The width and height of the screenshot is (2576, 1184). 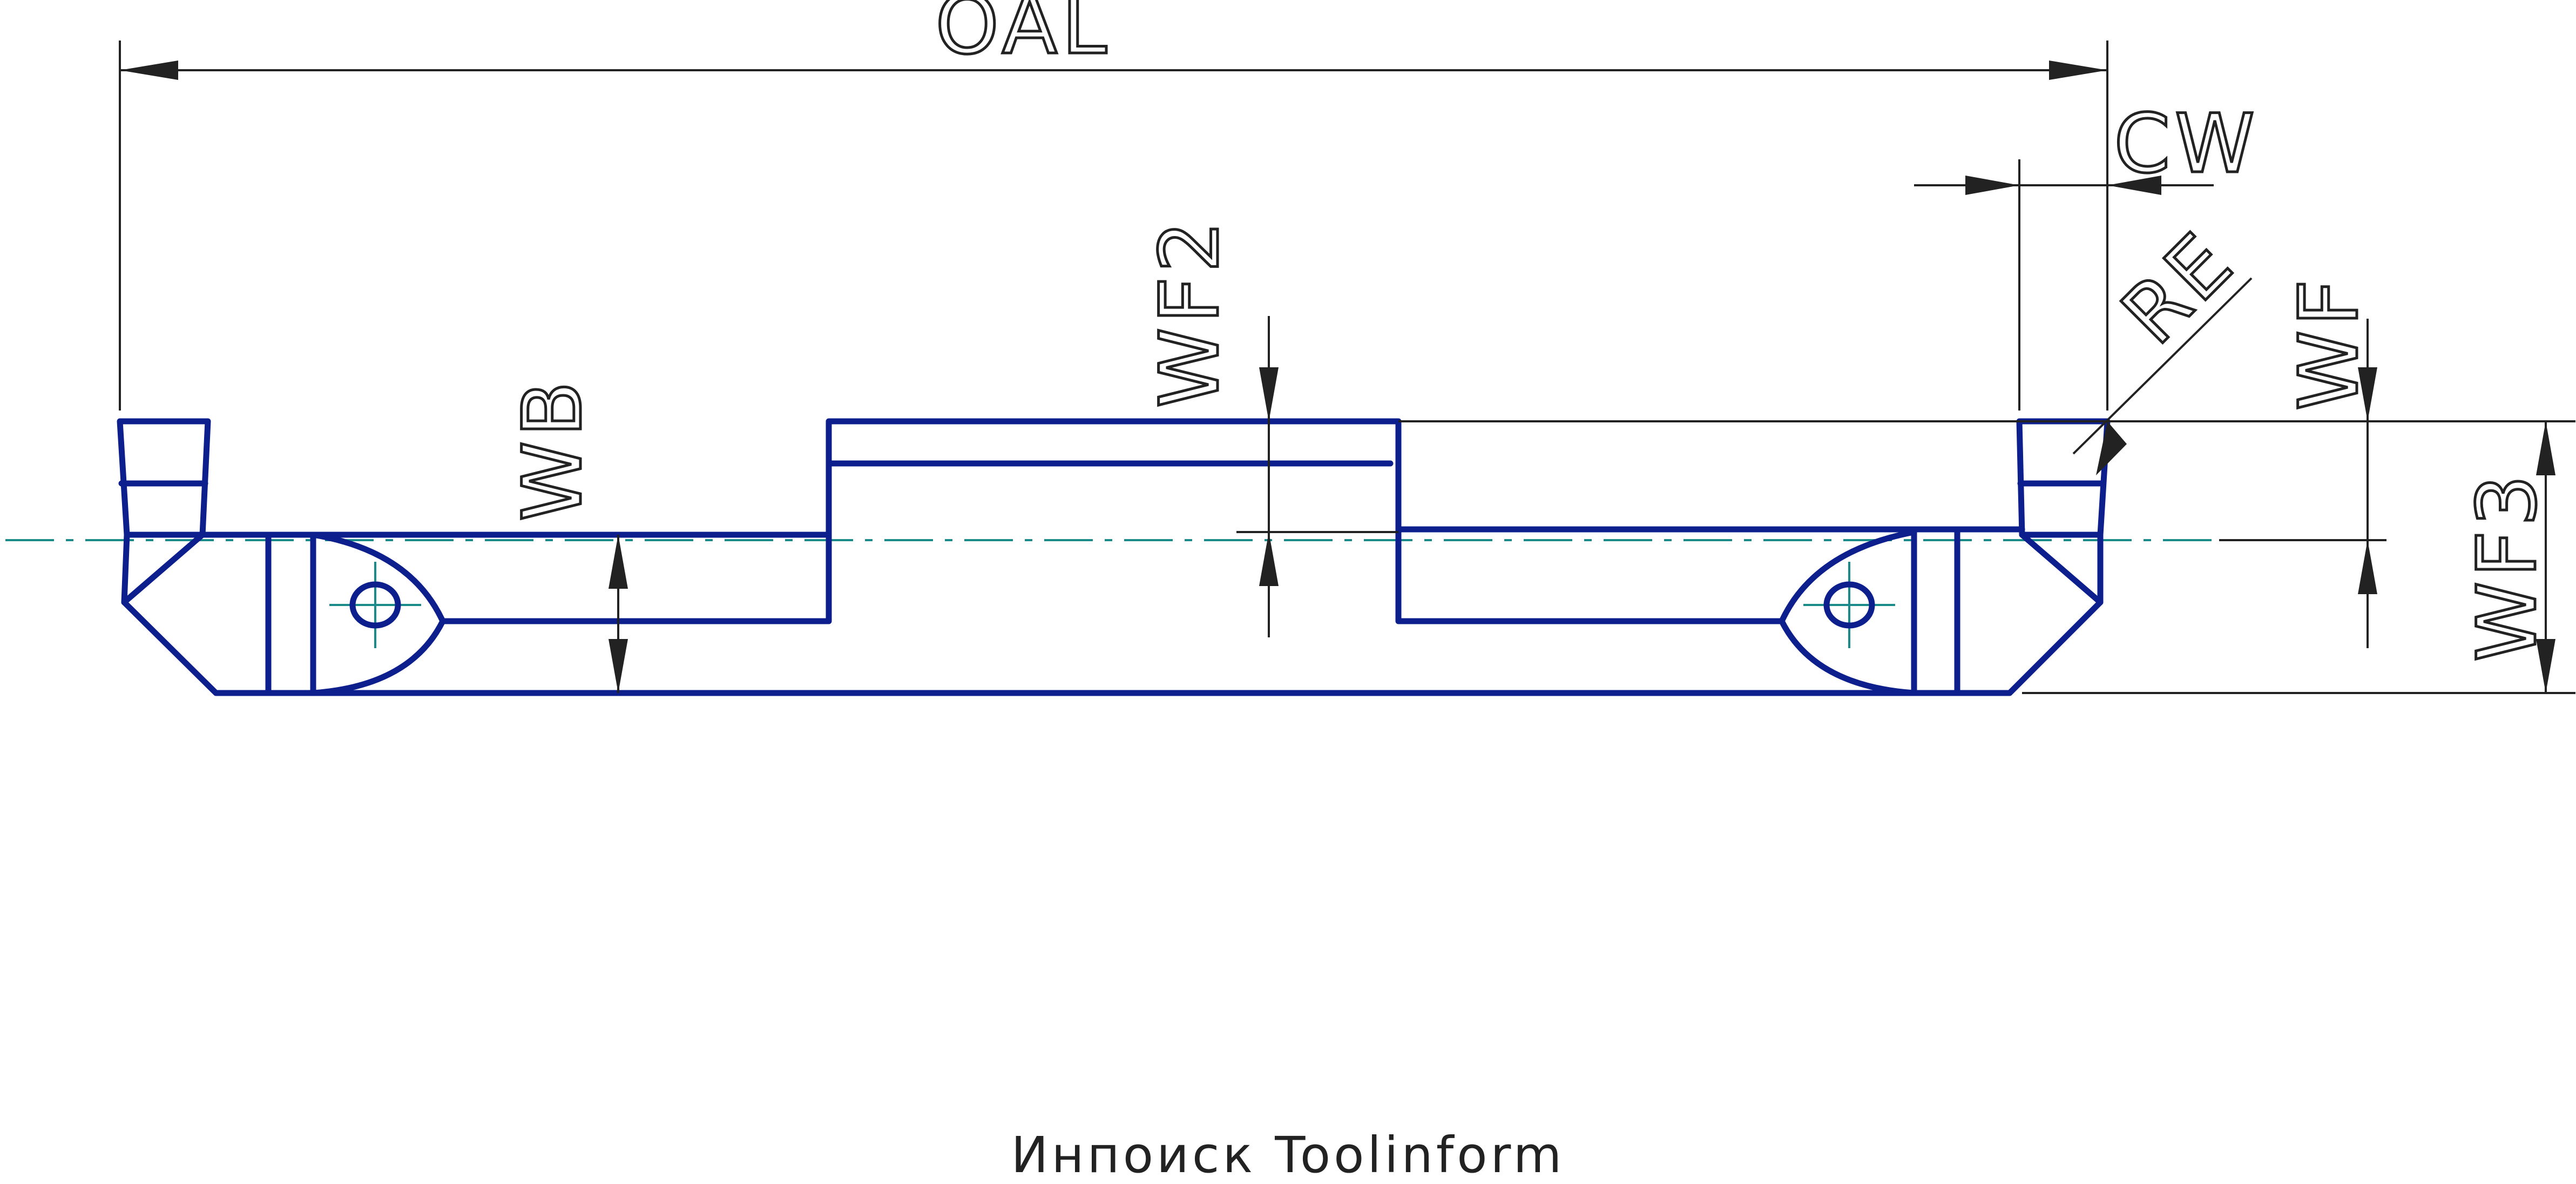 I want to click on center-lines, so click(x=1195, y=593).